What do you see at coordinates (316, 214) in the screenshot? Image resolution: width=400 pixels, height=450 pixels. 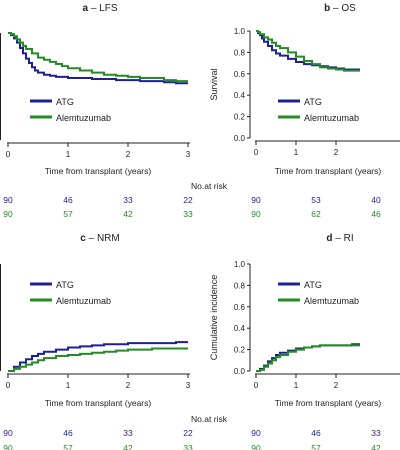 I see `risk-count-alemtuzumab: 62` at bounding box center [316, 214].